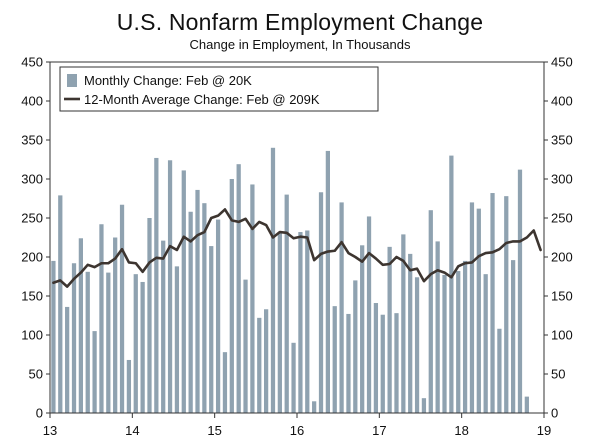 The height and width of the screenshot is (447, 600). I want to click on y-tick-label-right: 250, so click(562, 218).